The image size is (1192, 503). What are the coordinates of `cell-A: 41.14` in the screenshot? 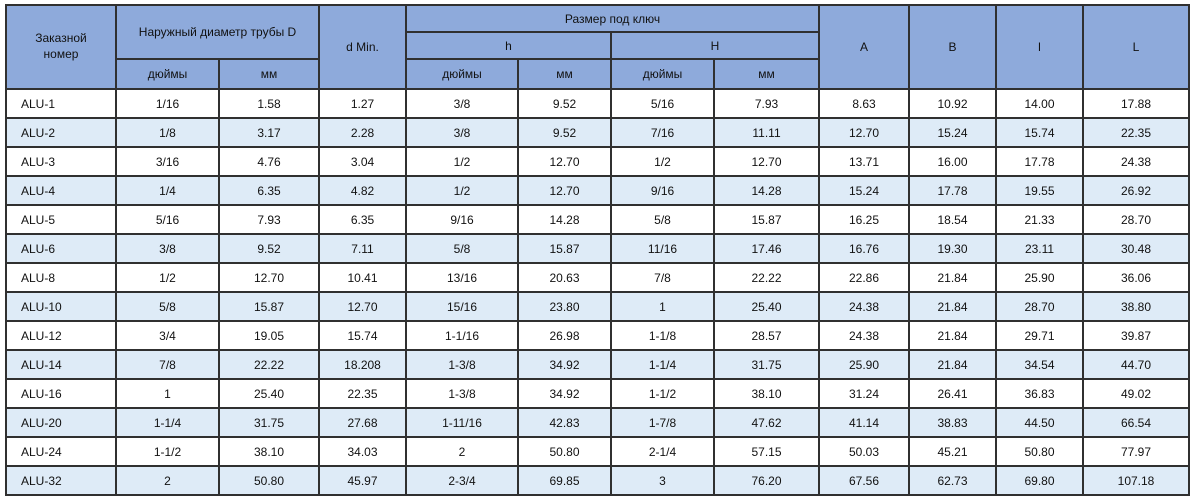 It's located at (864, 422).